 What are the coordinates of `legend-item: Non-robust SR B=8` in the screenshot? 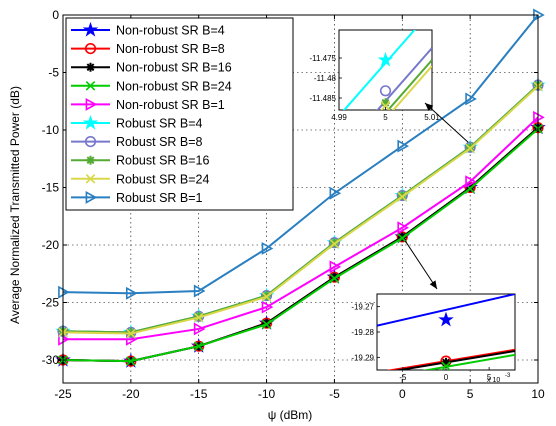 It's located at (148, 49).